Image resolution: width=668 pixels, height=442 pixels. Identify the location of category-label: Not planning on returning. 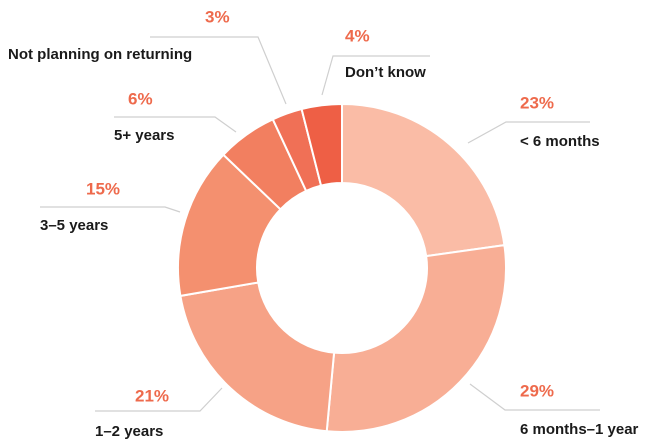
(100, 54).